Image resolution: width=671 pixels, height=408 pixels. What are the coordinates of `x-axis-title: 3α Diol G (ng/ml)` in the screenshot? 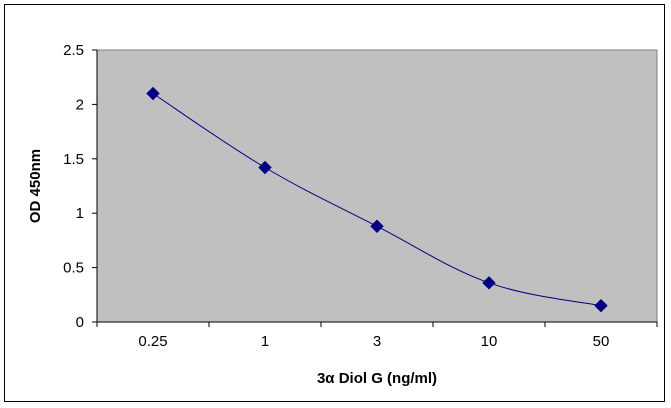 It's located at (377, 378).